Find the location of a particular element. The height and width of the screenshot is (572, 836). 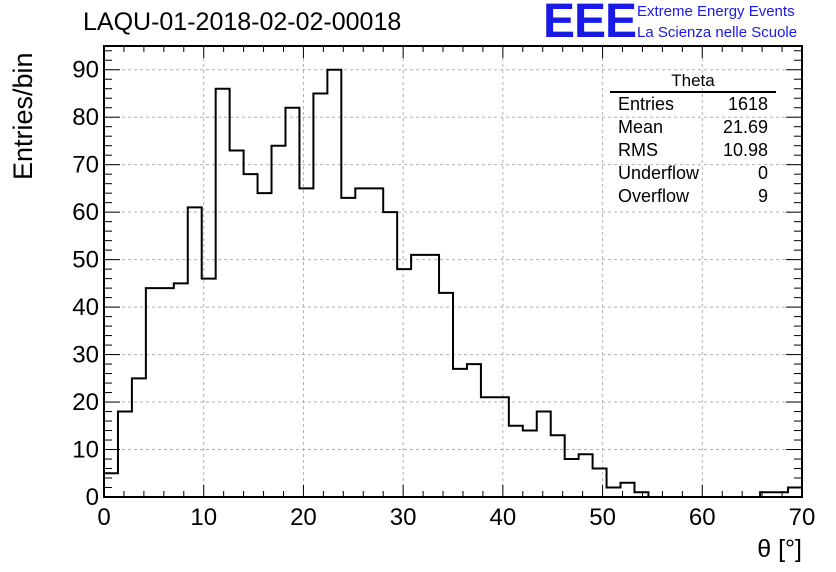

chart-title: LAQU-01-2018-02-02-00018 is located at coordinates (242, 22).